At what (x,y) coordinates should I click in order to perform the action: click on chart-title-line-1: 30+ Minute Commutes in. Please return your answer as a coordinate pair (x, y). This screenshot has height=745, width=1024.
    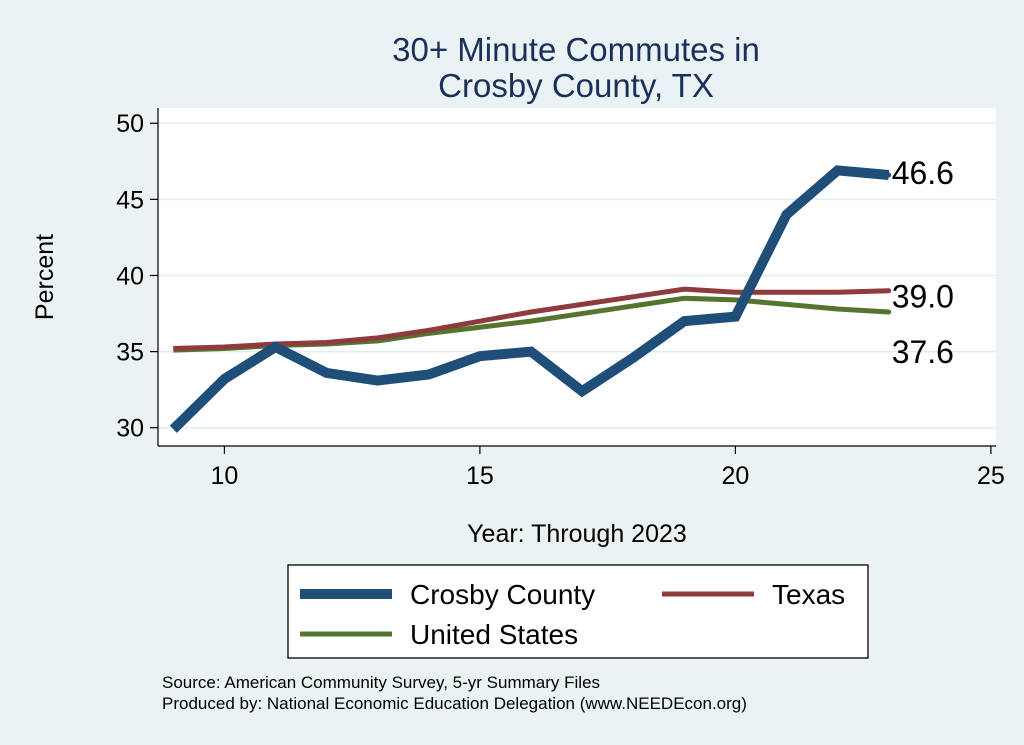
    Looking at the image, I should click on (576, 49).